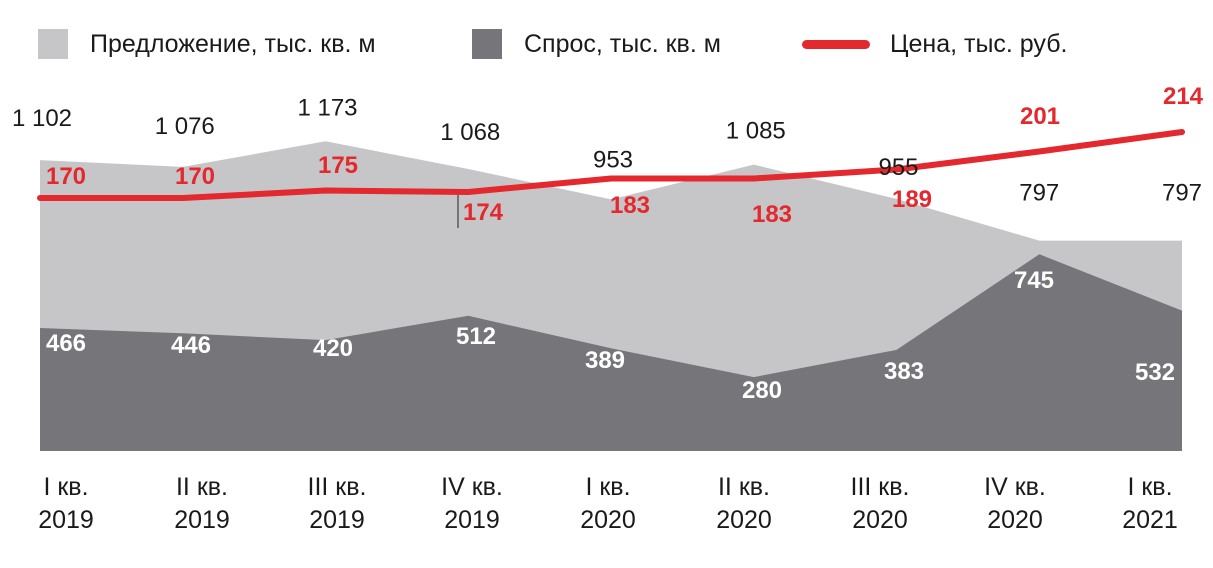  I want to click on demand-value-label: 446, so click(191, 345).